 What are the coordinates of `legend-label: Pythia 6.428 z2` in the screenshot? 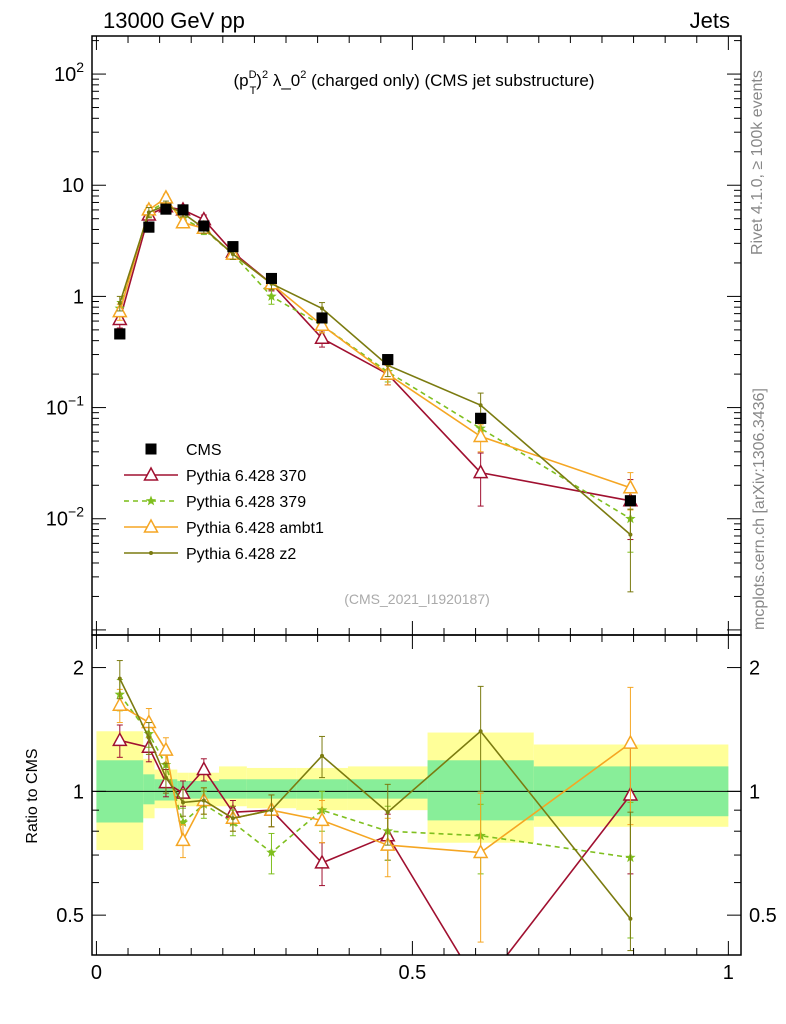 It's located at (241, 554).